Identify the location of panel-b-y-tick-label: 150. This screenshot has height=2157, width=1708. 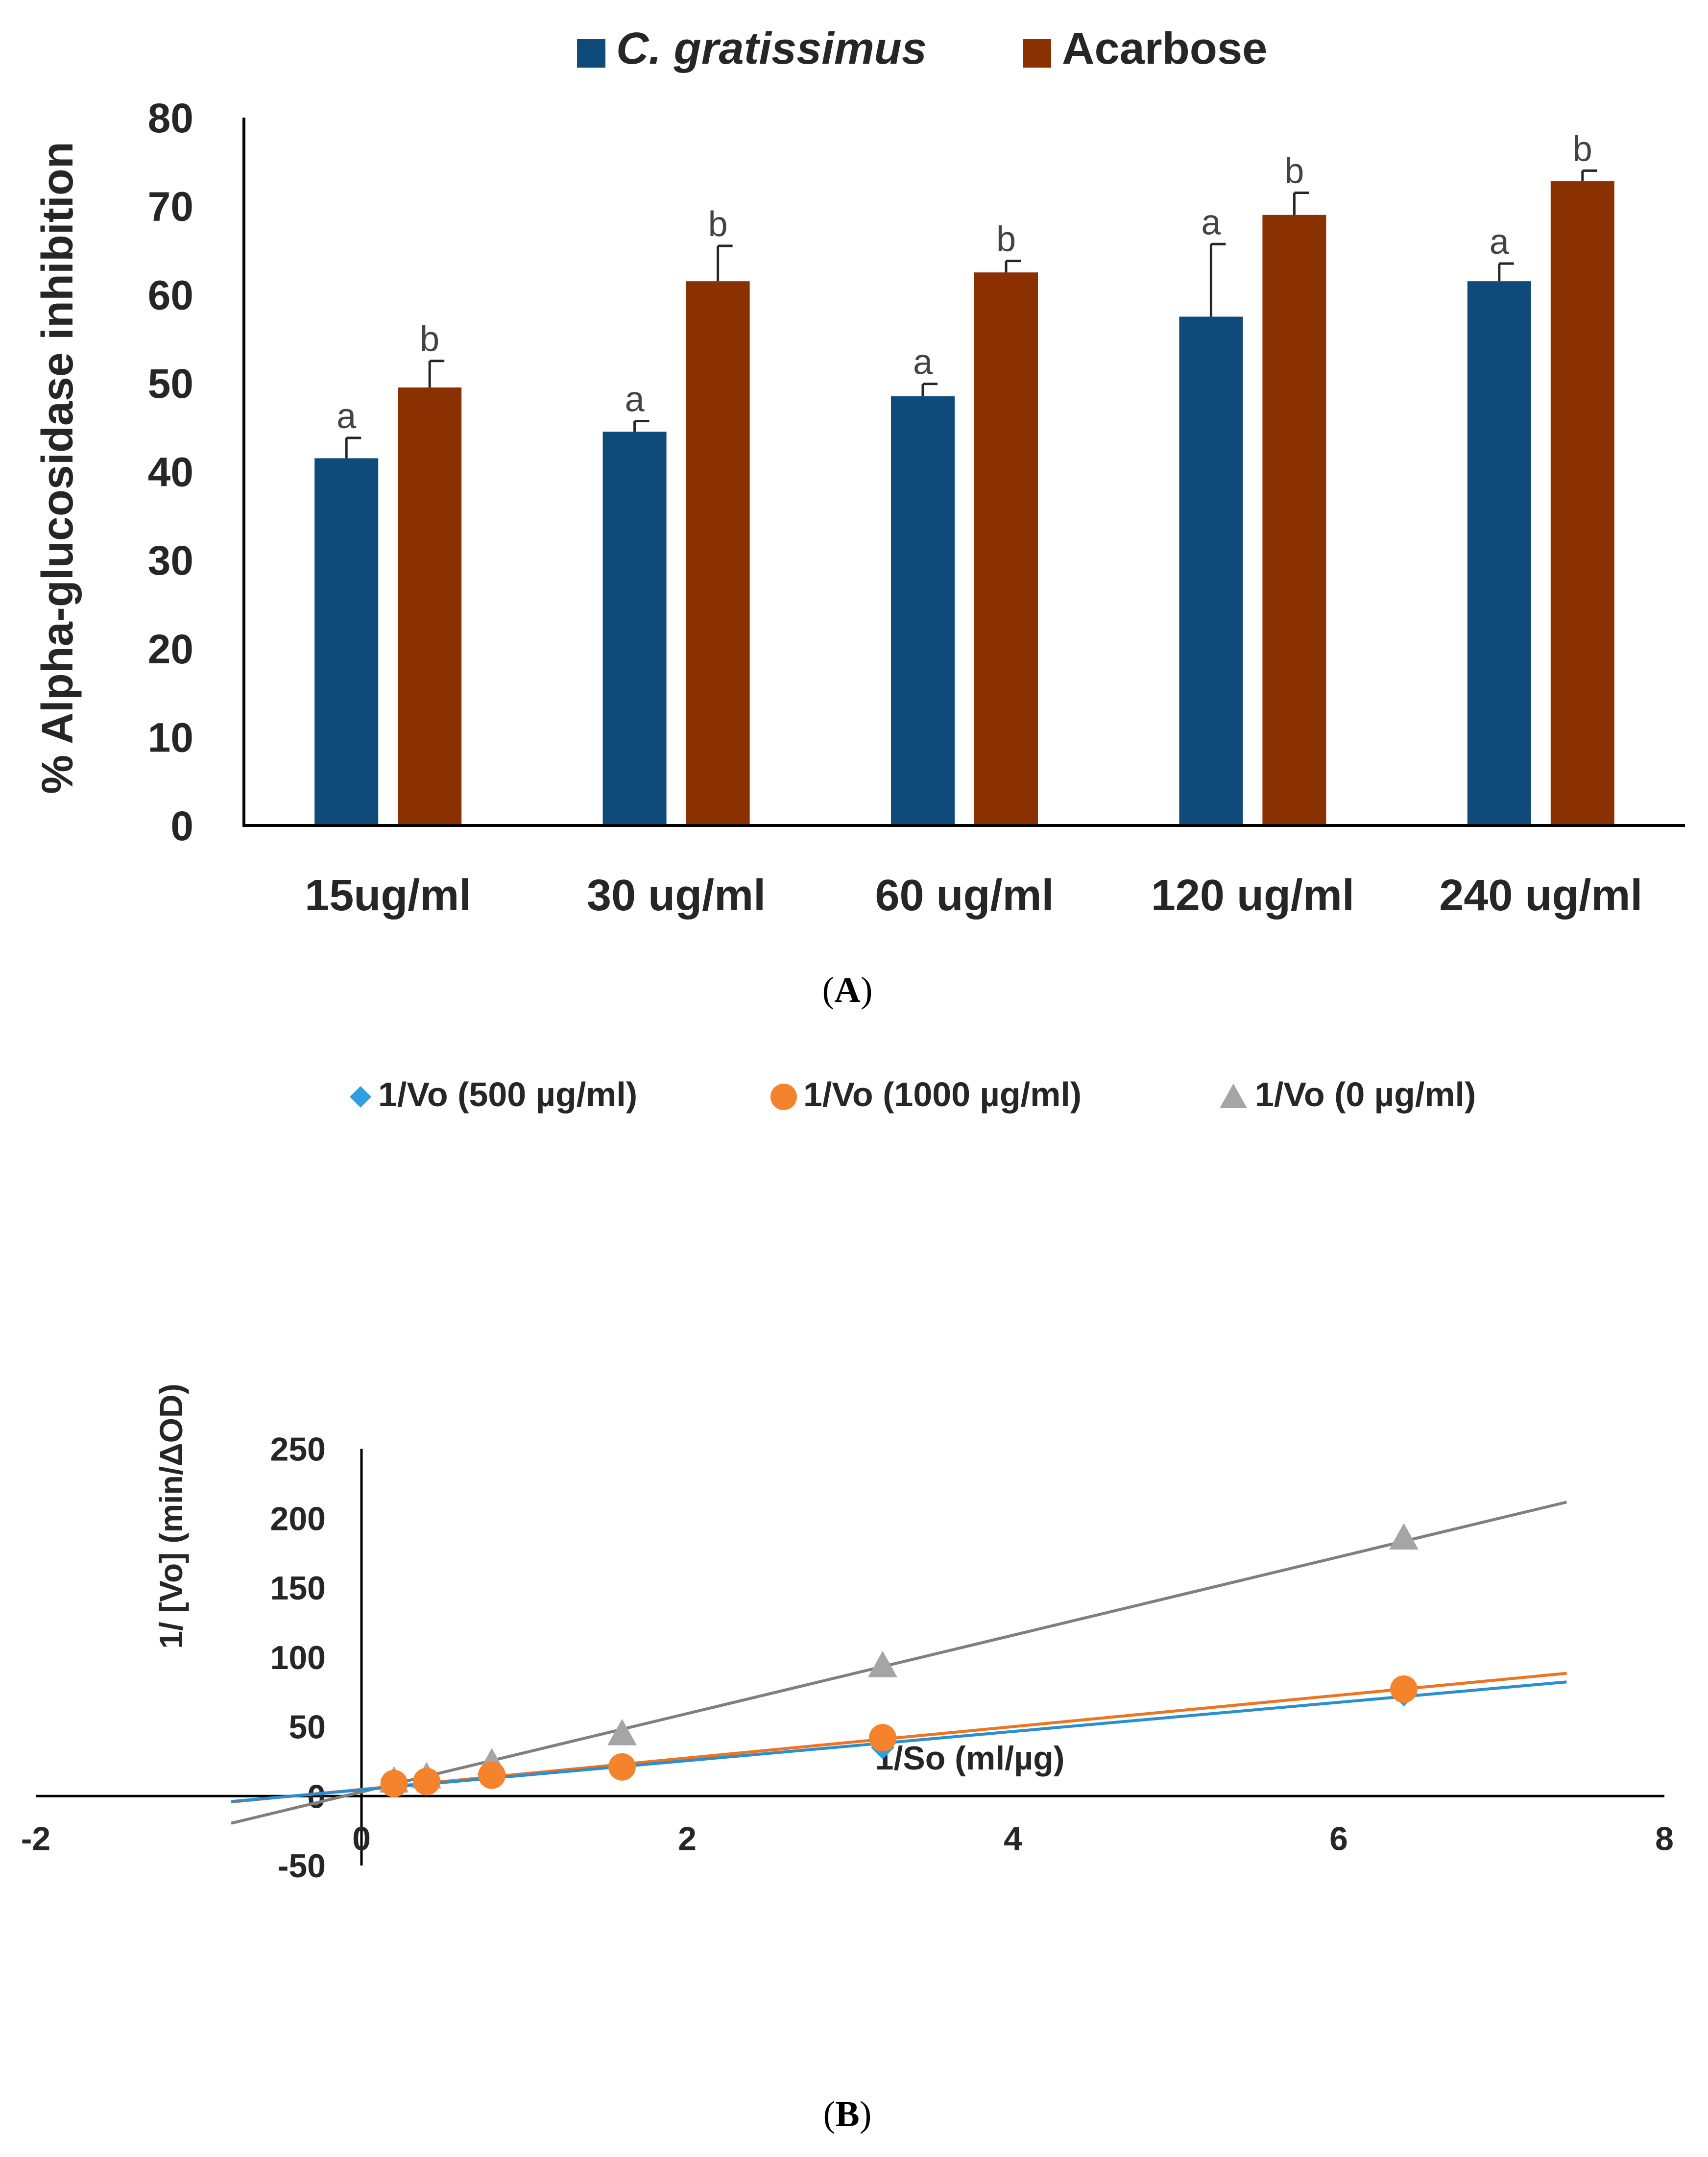
(298, 1588).